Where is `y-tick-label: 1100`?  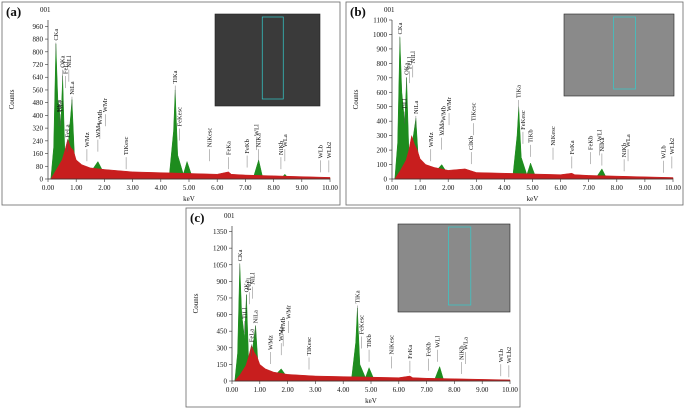
y-tick-label: 1100 is located at coordinates (380, 21).